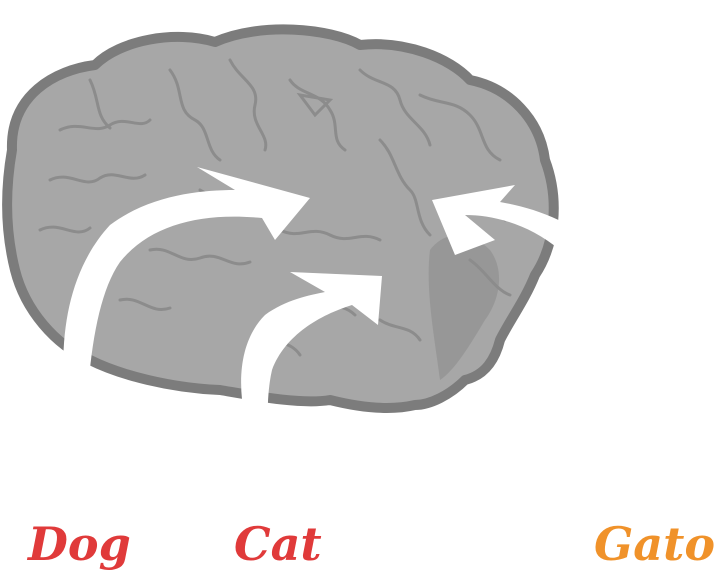  Describe the element at coordinates (654, 544) in the screenshot. I see `label-gato: Gato` at that location.